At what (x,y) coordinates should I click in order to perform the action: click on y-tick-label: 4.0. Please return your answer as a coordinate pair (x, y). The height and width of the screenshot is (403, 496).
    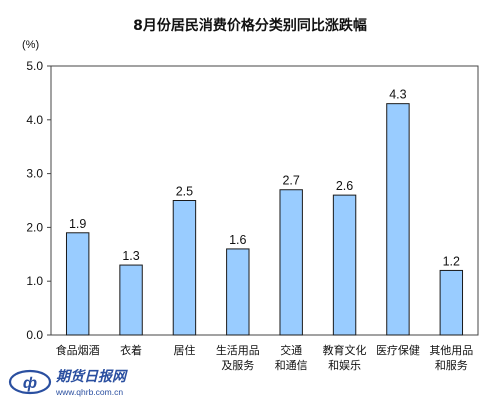
    Looking at the image, I should click on (34, 120).